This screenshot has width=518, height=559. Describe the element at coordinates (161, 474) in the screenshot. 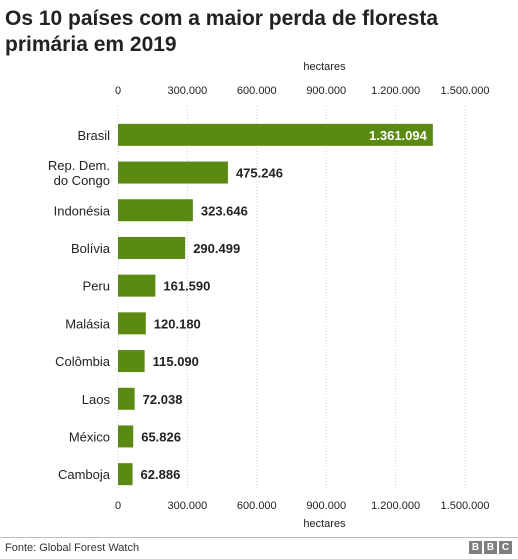

I see `value-label: 62.886` at that location.